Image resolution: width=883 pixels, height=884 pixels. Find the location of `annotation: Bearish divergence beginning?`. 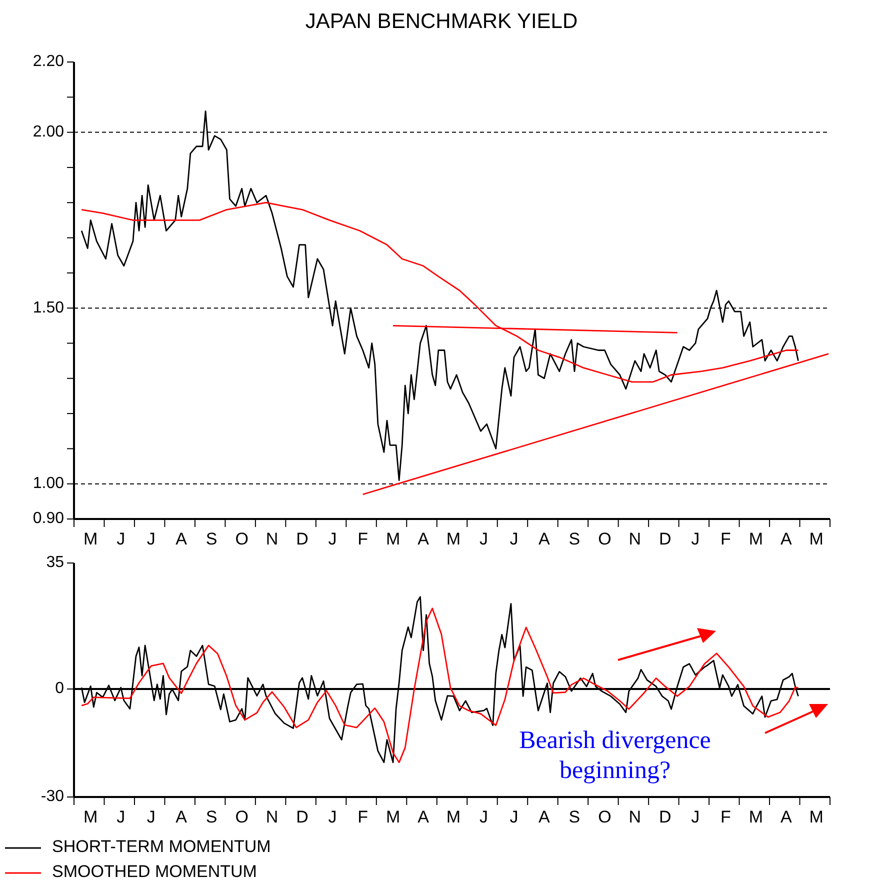

annotation: Bearish divergence beginning? is located at coordinates (615, 756).